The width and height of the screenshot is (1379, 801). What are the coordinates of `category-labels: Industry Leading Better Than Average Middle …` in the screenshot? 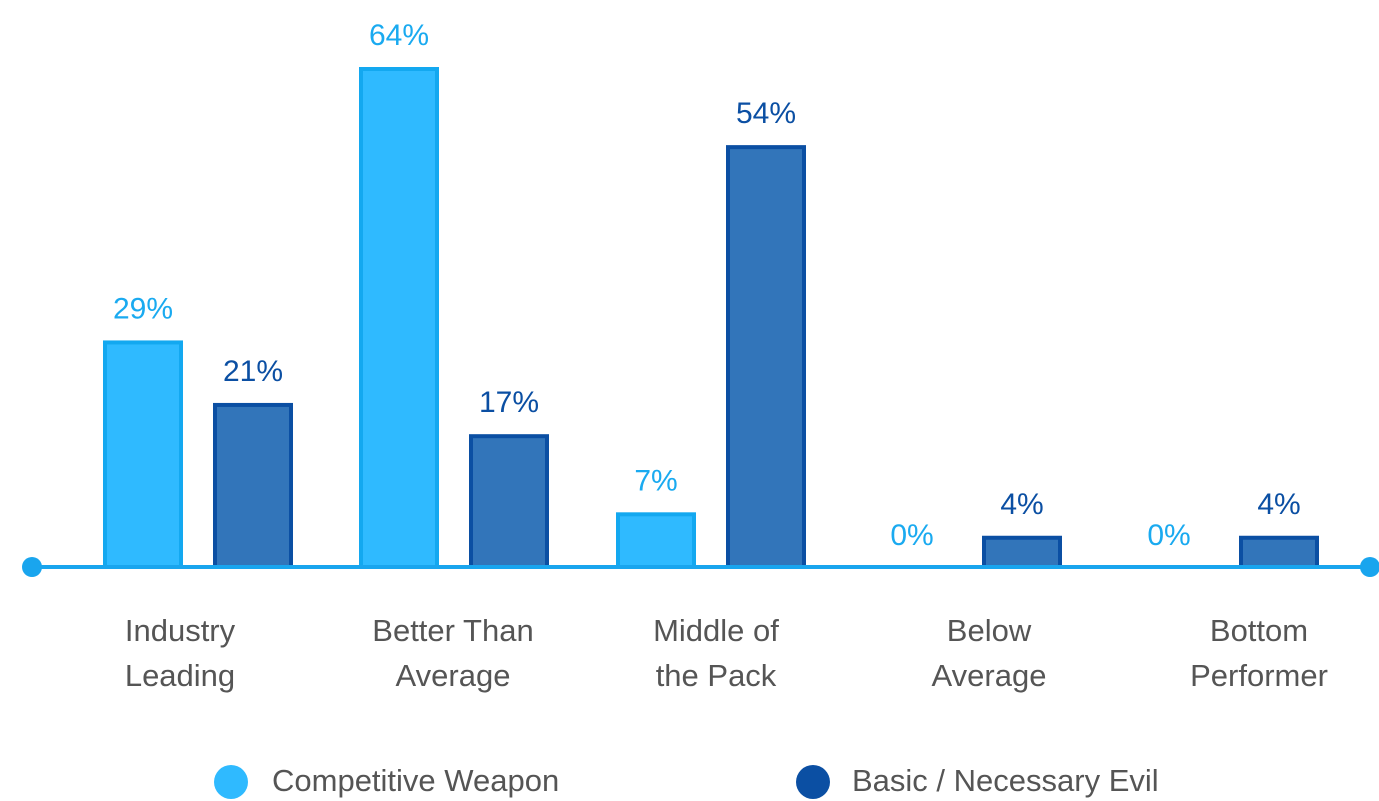 It's located at (726, 653).